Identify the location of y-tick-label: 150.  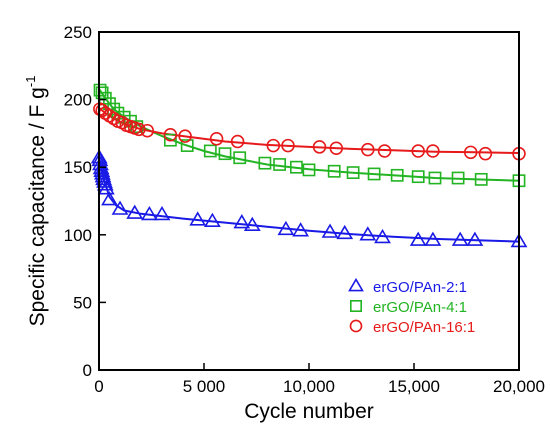
(78, 167).